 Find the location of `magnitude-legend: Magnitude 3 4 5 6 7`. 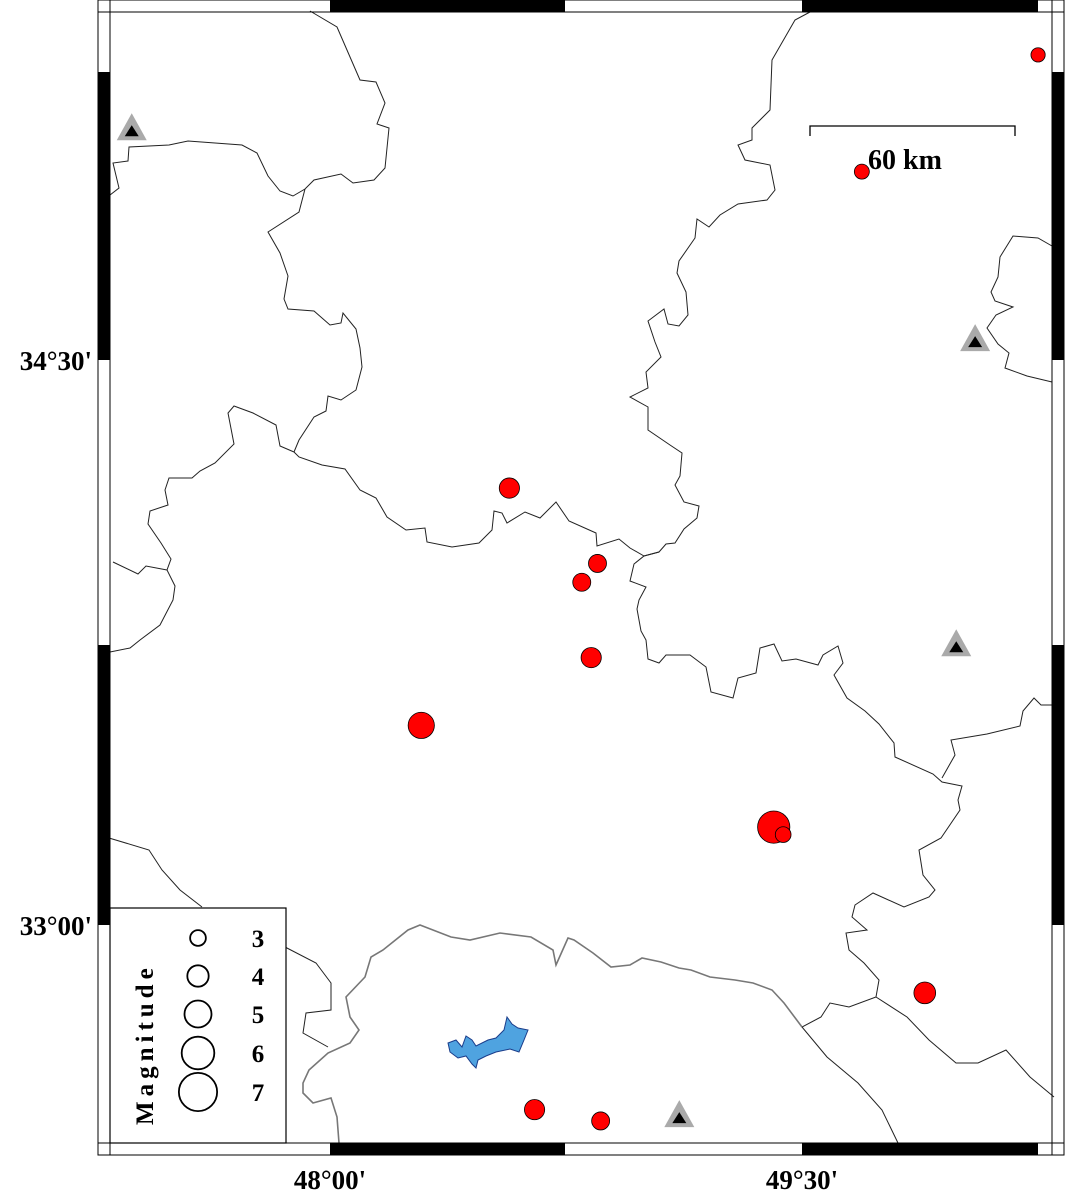

magnitude-legend: Magnitude 3 4 5 6 7 is located at coordinates (198, 1025).